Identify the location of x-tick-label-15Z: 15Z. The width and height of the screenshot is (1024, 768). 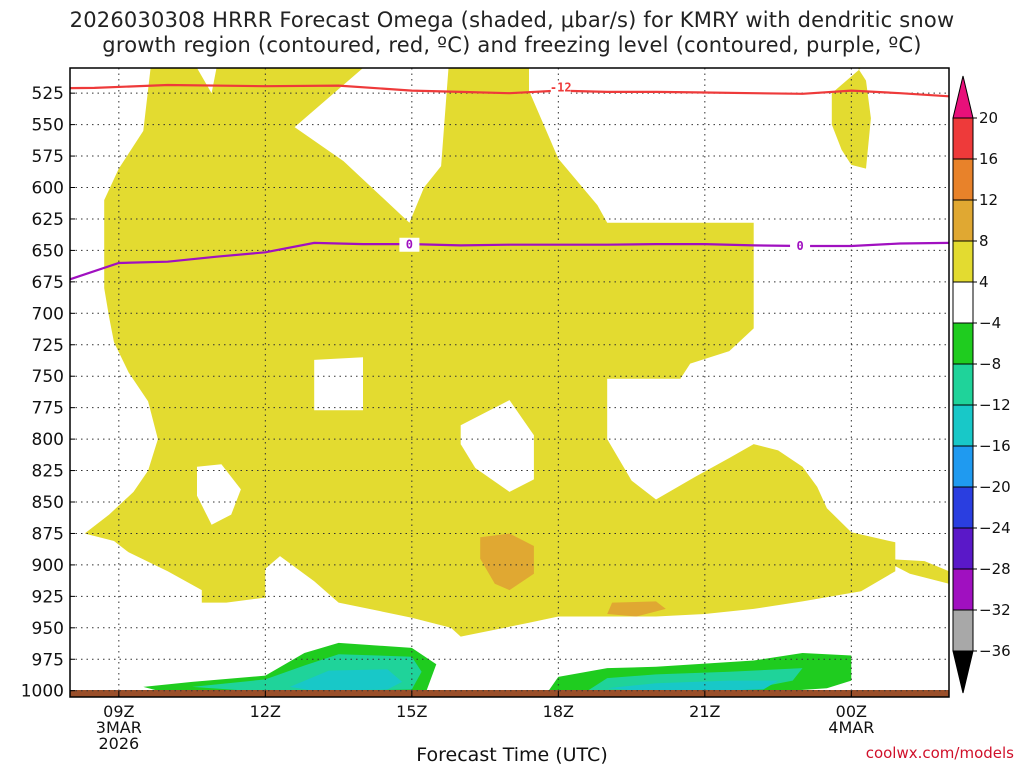
(411, 711).